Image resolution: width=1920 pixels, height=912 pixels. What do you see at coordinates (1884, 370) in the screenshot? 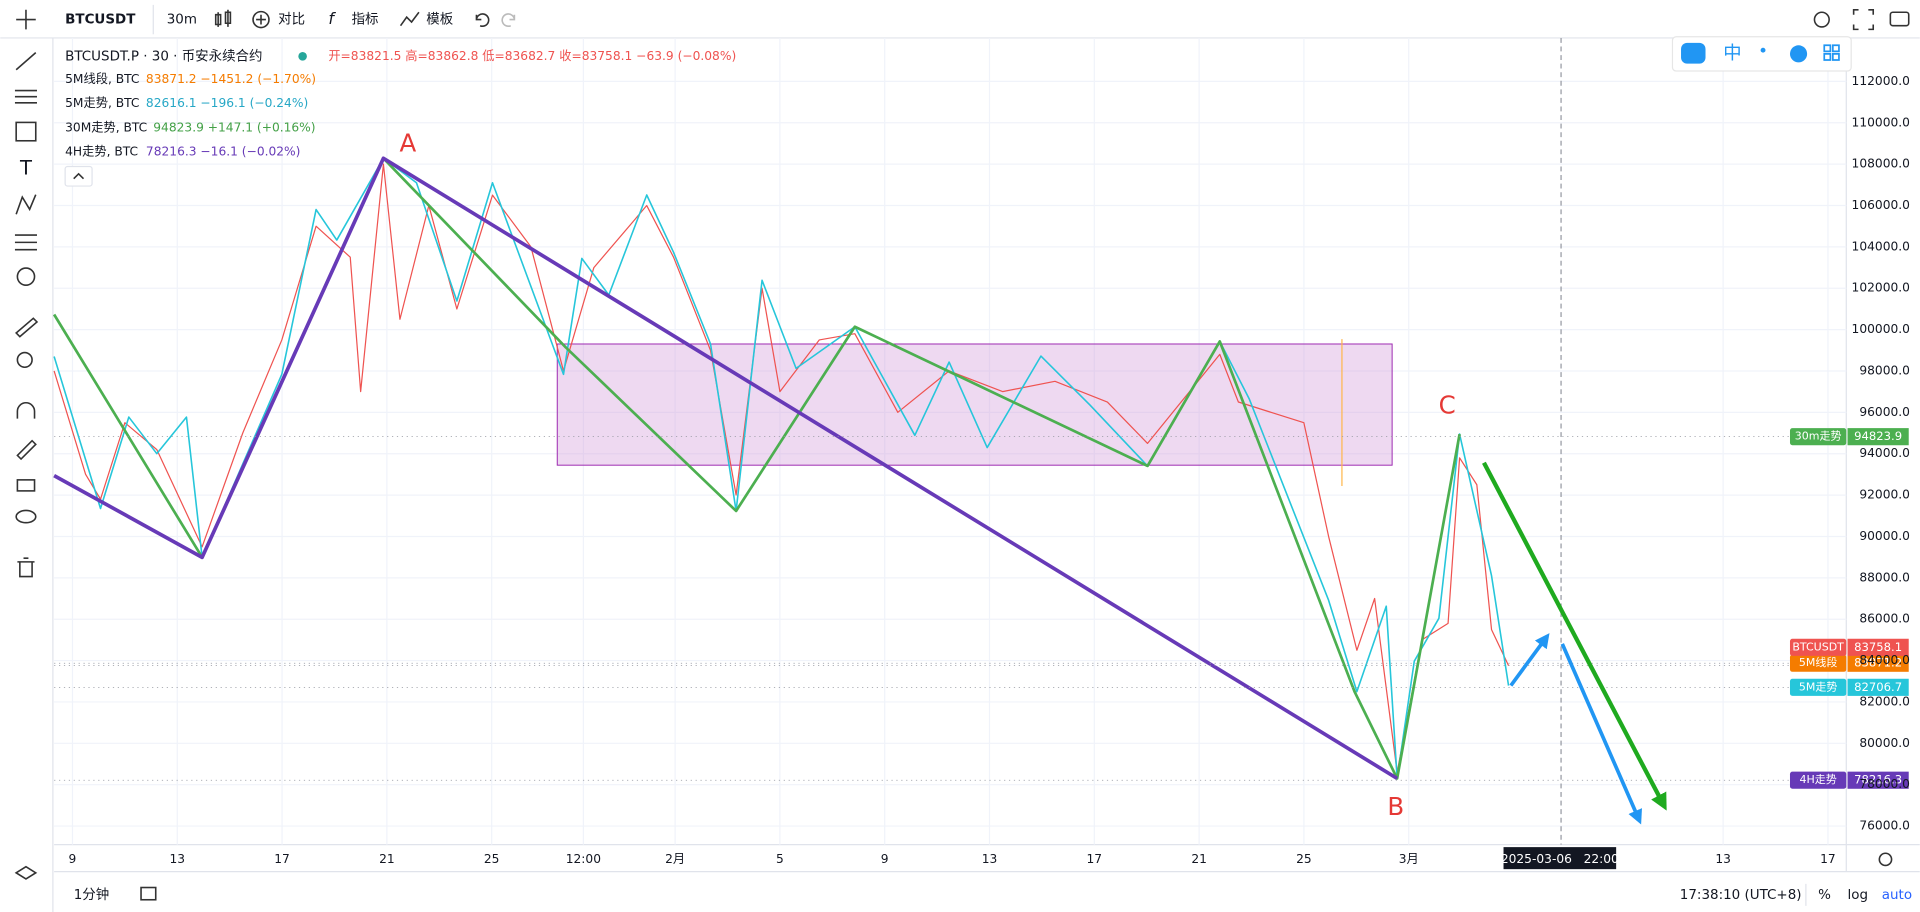
I see `y-tick-label: 98000.0` at bounding box center [1884, 370].